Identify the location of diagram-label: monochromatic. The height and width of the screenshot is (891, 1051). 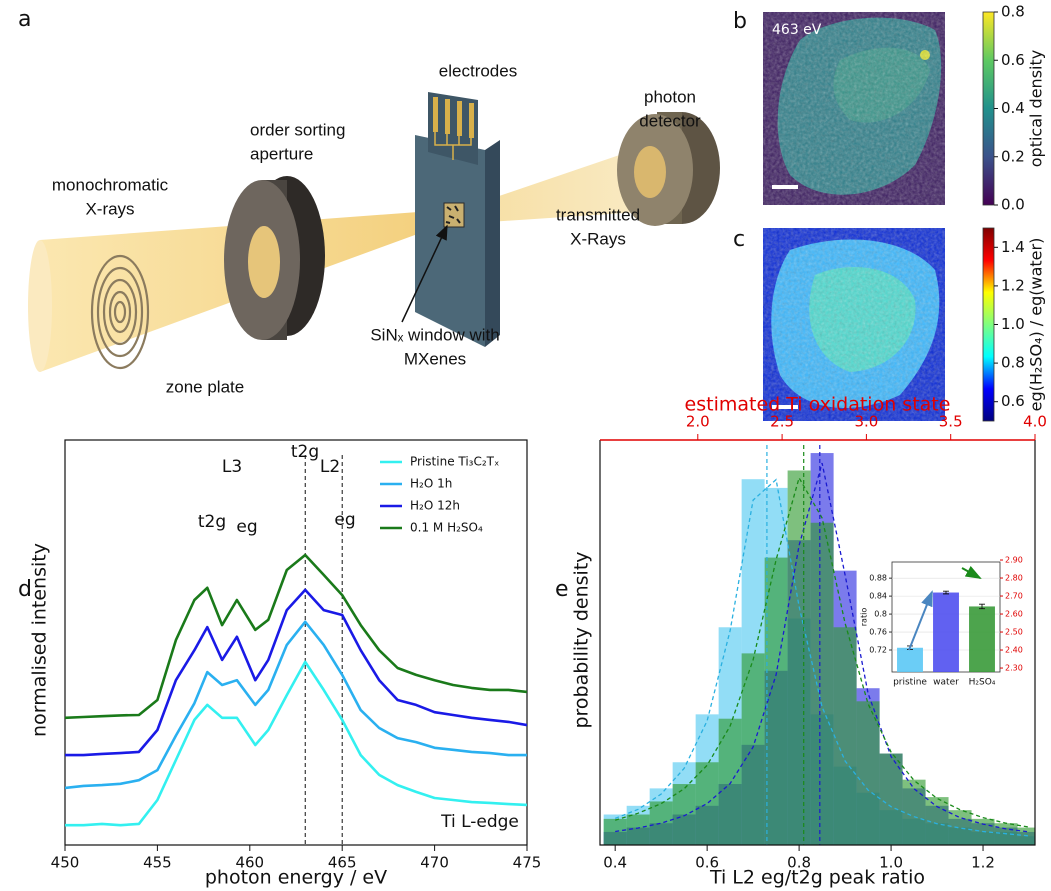
(110, 184).